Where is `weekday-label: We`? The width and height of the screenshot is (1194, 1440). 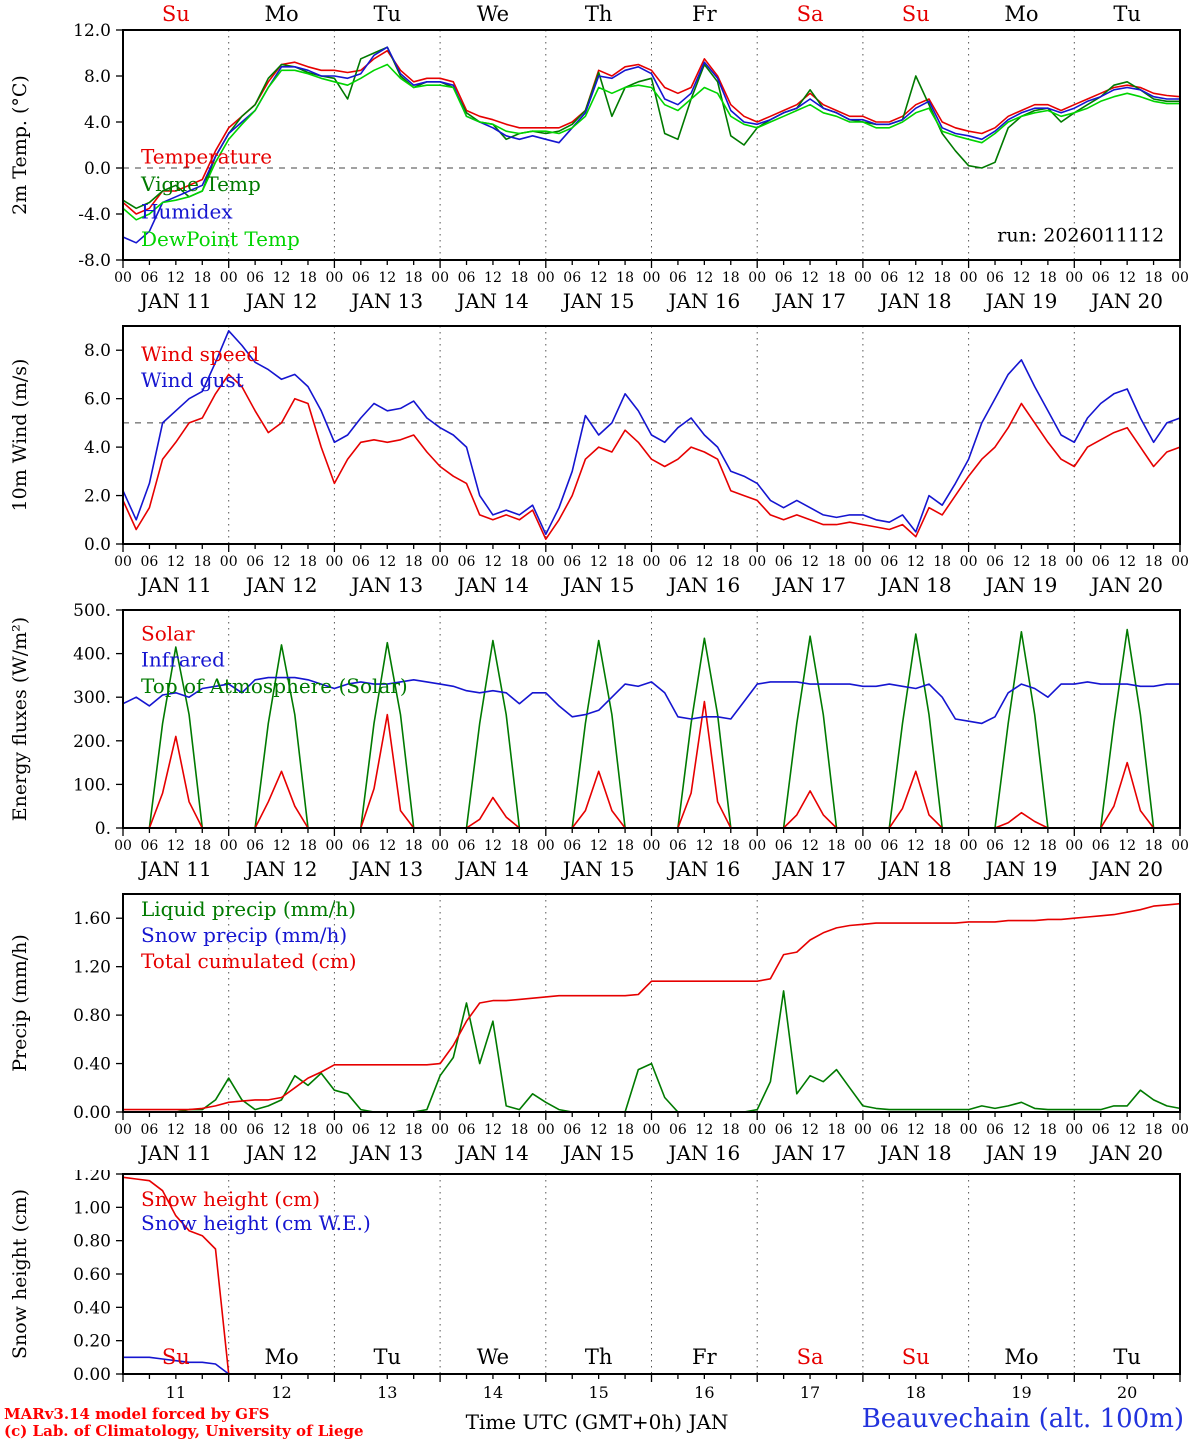
weekday-label: We is located at coordinates (493, 14).